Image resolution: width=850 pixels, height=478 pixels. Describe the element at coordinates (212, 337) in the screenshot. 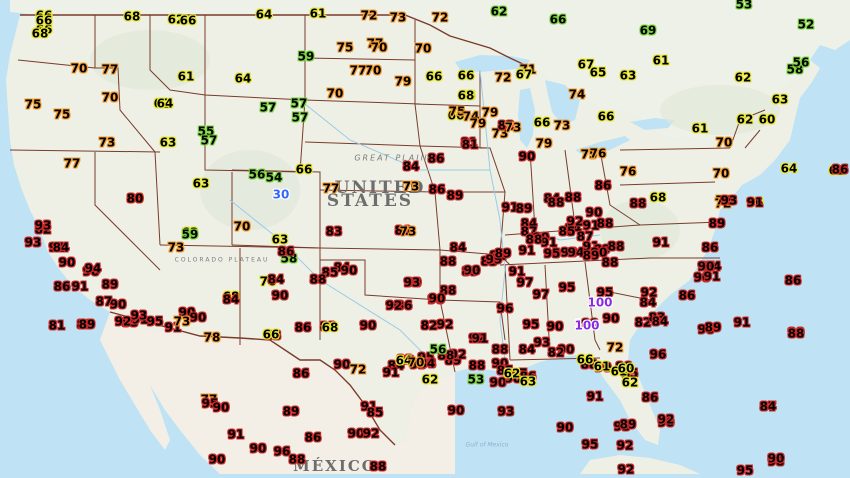

I see `temperature-reading: 78` at that location.